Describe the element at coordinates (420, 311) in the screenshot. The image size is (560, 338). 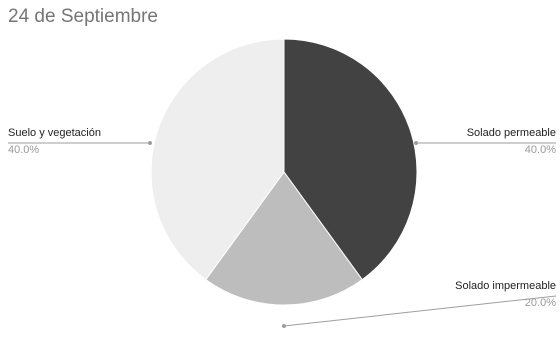
I see `leader-line` at that location.